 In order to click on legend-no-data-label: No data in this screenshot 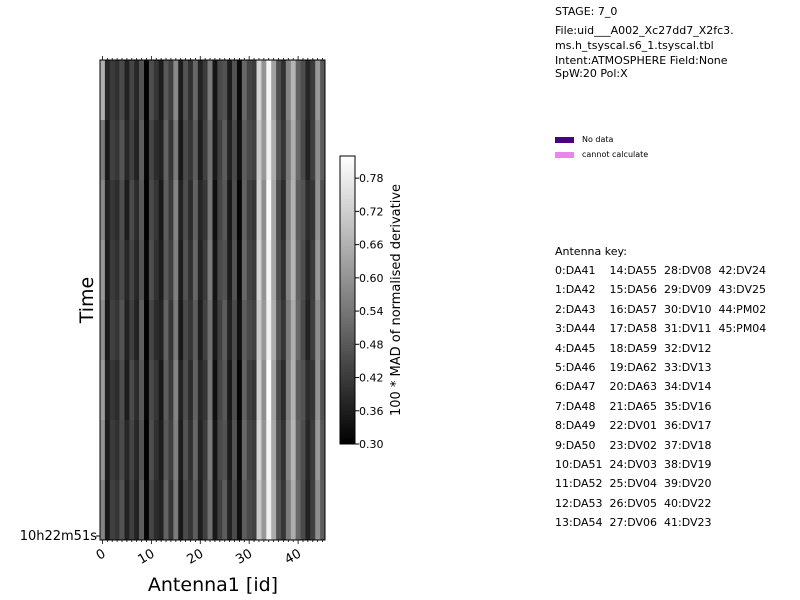, I will do `click(598, 139)`.